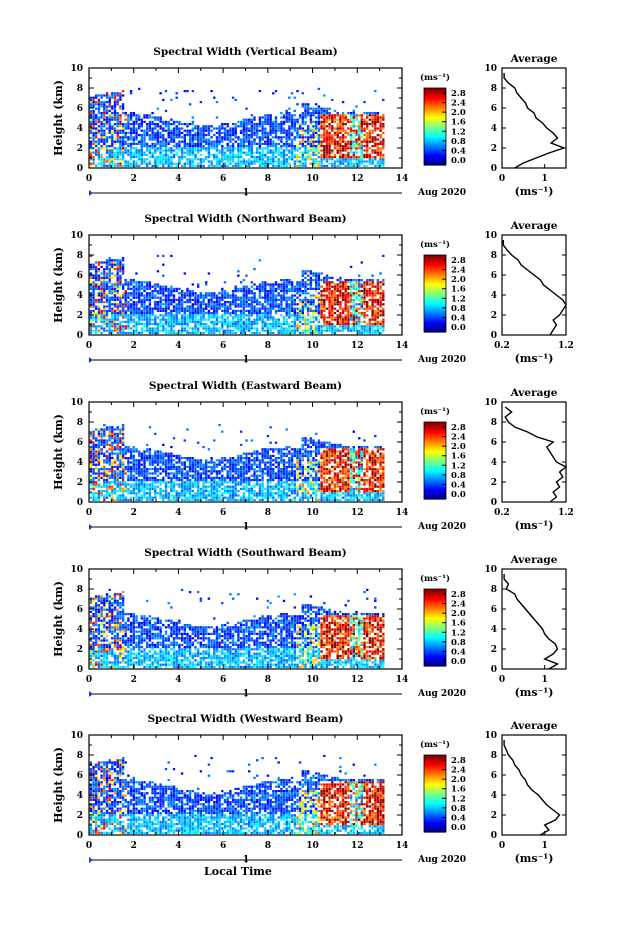 The width and height of the screenshot is (619, 929). I want to click on colorbar-tick-label: 0.4, so click(458, 151).